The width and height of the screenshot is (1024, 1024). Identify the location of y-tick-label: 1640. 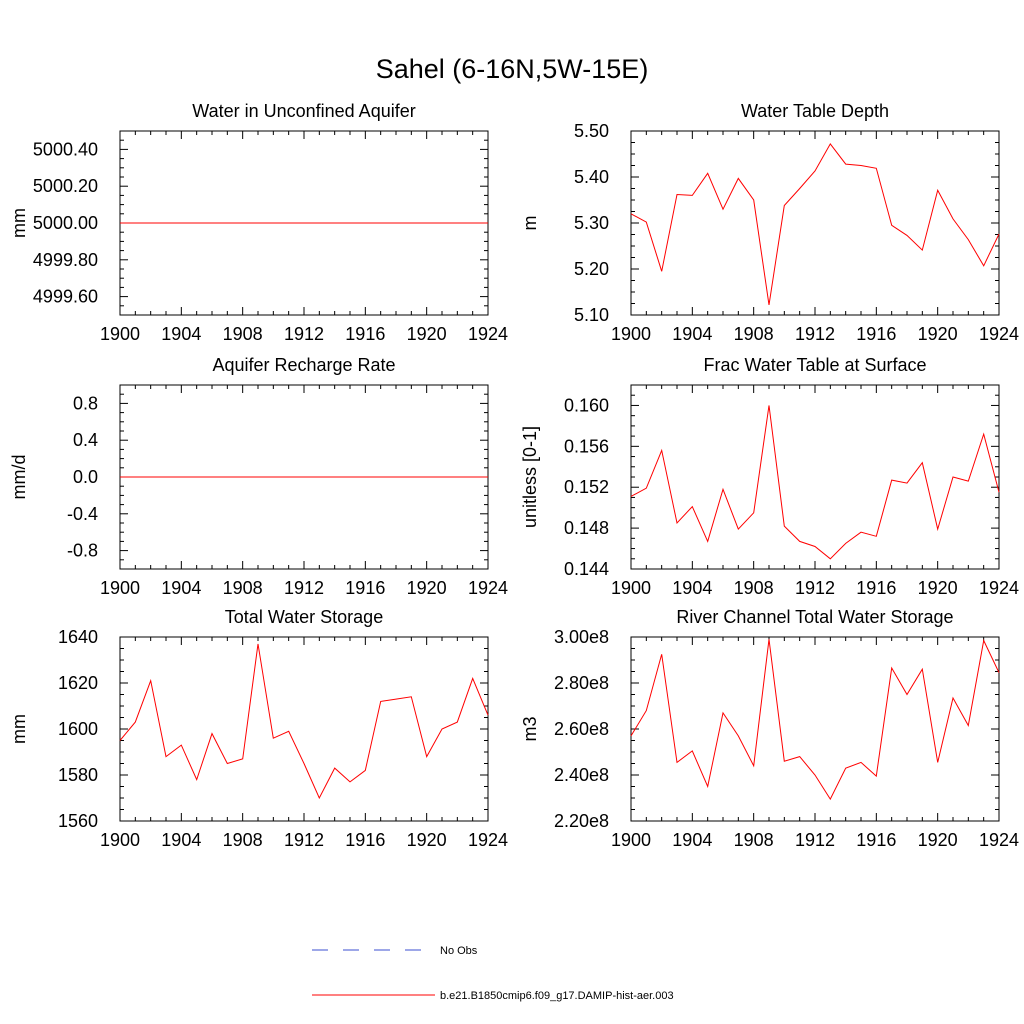
(78, 637).